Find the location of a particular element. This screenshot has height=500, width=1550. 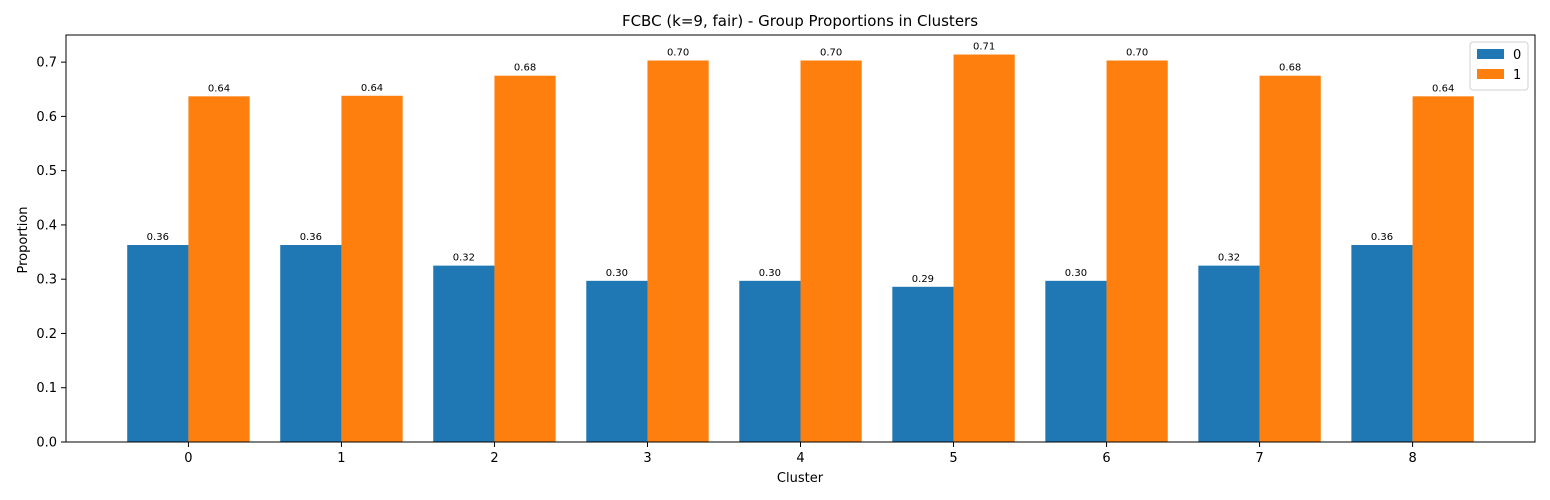

legend: 01 is located at coordinates (1499, 66).